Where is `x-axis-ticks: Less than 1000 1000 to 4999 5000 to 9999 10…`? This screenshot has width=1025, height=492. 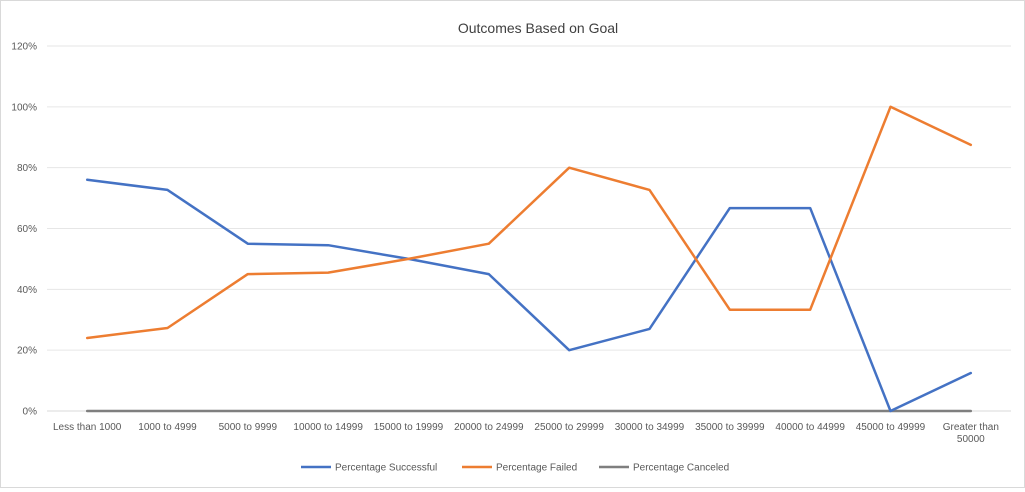 x-axis-ticks: Less than 1000 1000 to 4999 5000 to 9999 10… is located at coordinates (526, 433).